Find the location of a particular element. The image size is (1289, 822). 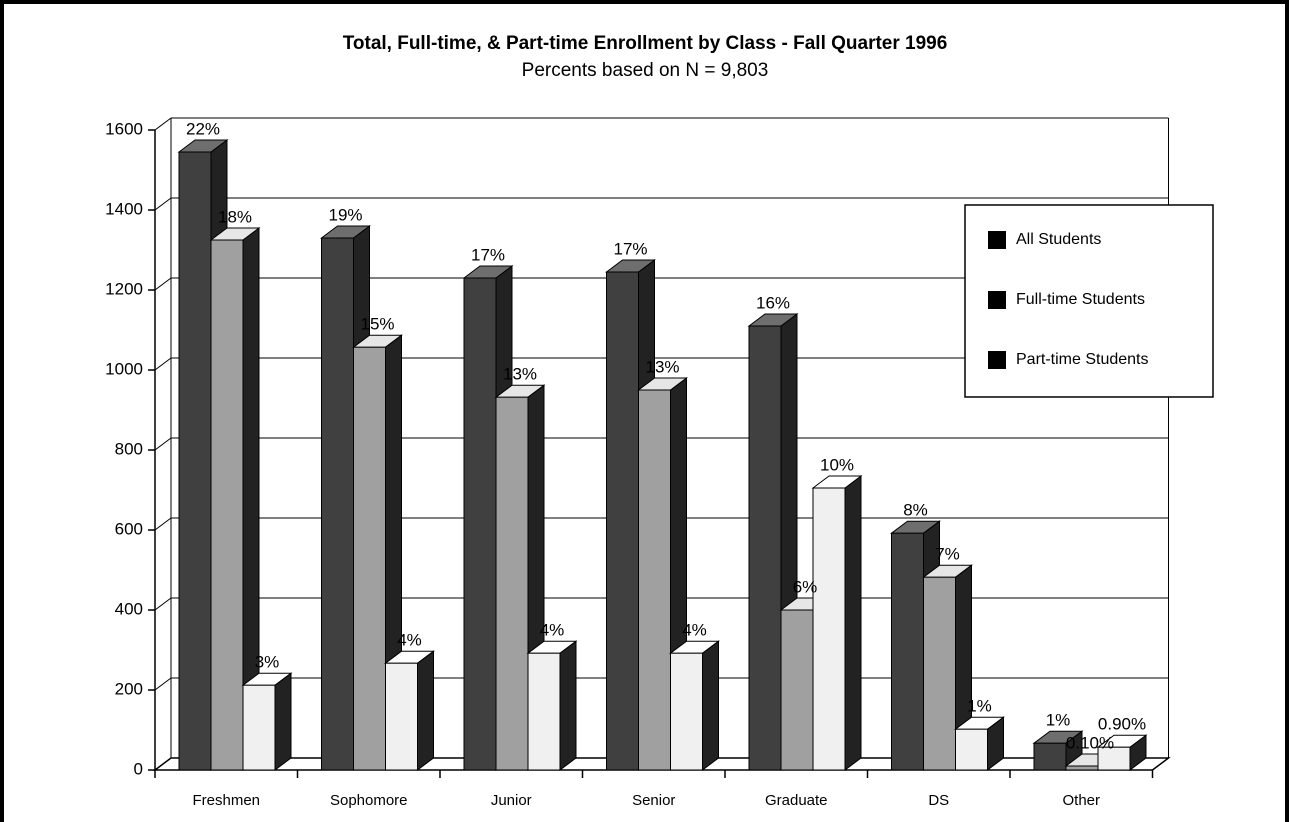

data-label: 15% is located at coordinates (377, 324).